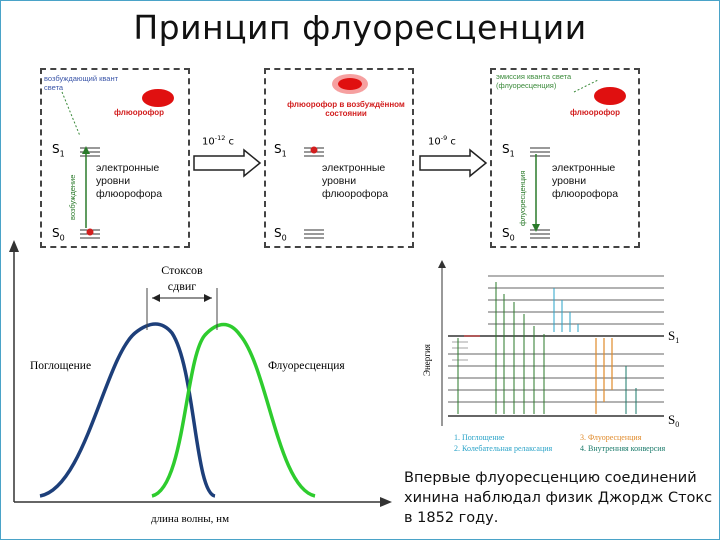 Image resolution: width=720 pixels, height=540 pixels. I want to click on jablonski-diagram: Энергия S1 S0 1. Поглоще, so click(563, 358).